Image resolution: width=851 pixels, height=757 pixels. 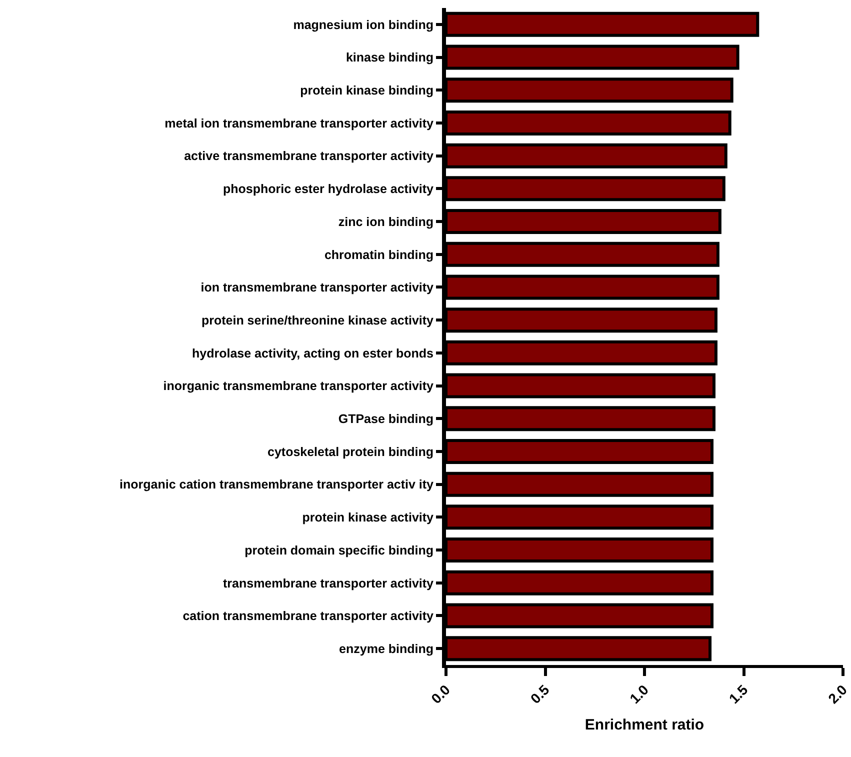 I want to click on x-tick-label: 2.0, so click(x=837, y=694).